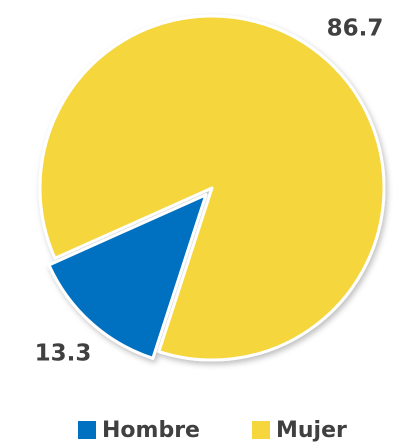 This screenshot has width=408, height=447. I want to click on legend-label: Hombre, so click(151, 430).